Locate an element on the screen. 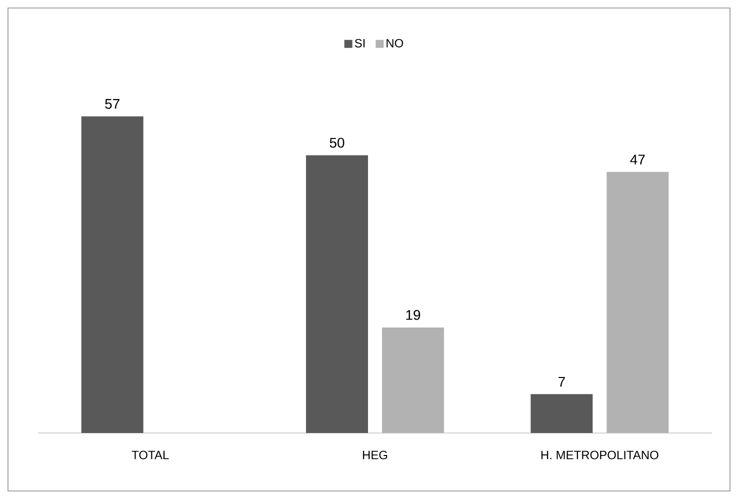 This screenshot has height=499, width=738. data-label: 57 is located at coordinates (112, 104).